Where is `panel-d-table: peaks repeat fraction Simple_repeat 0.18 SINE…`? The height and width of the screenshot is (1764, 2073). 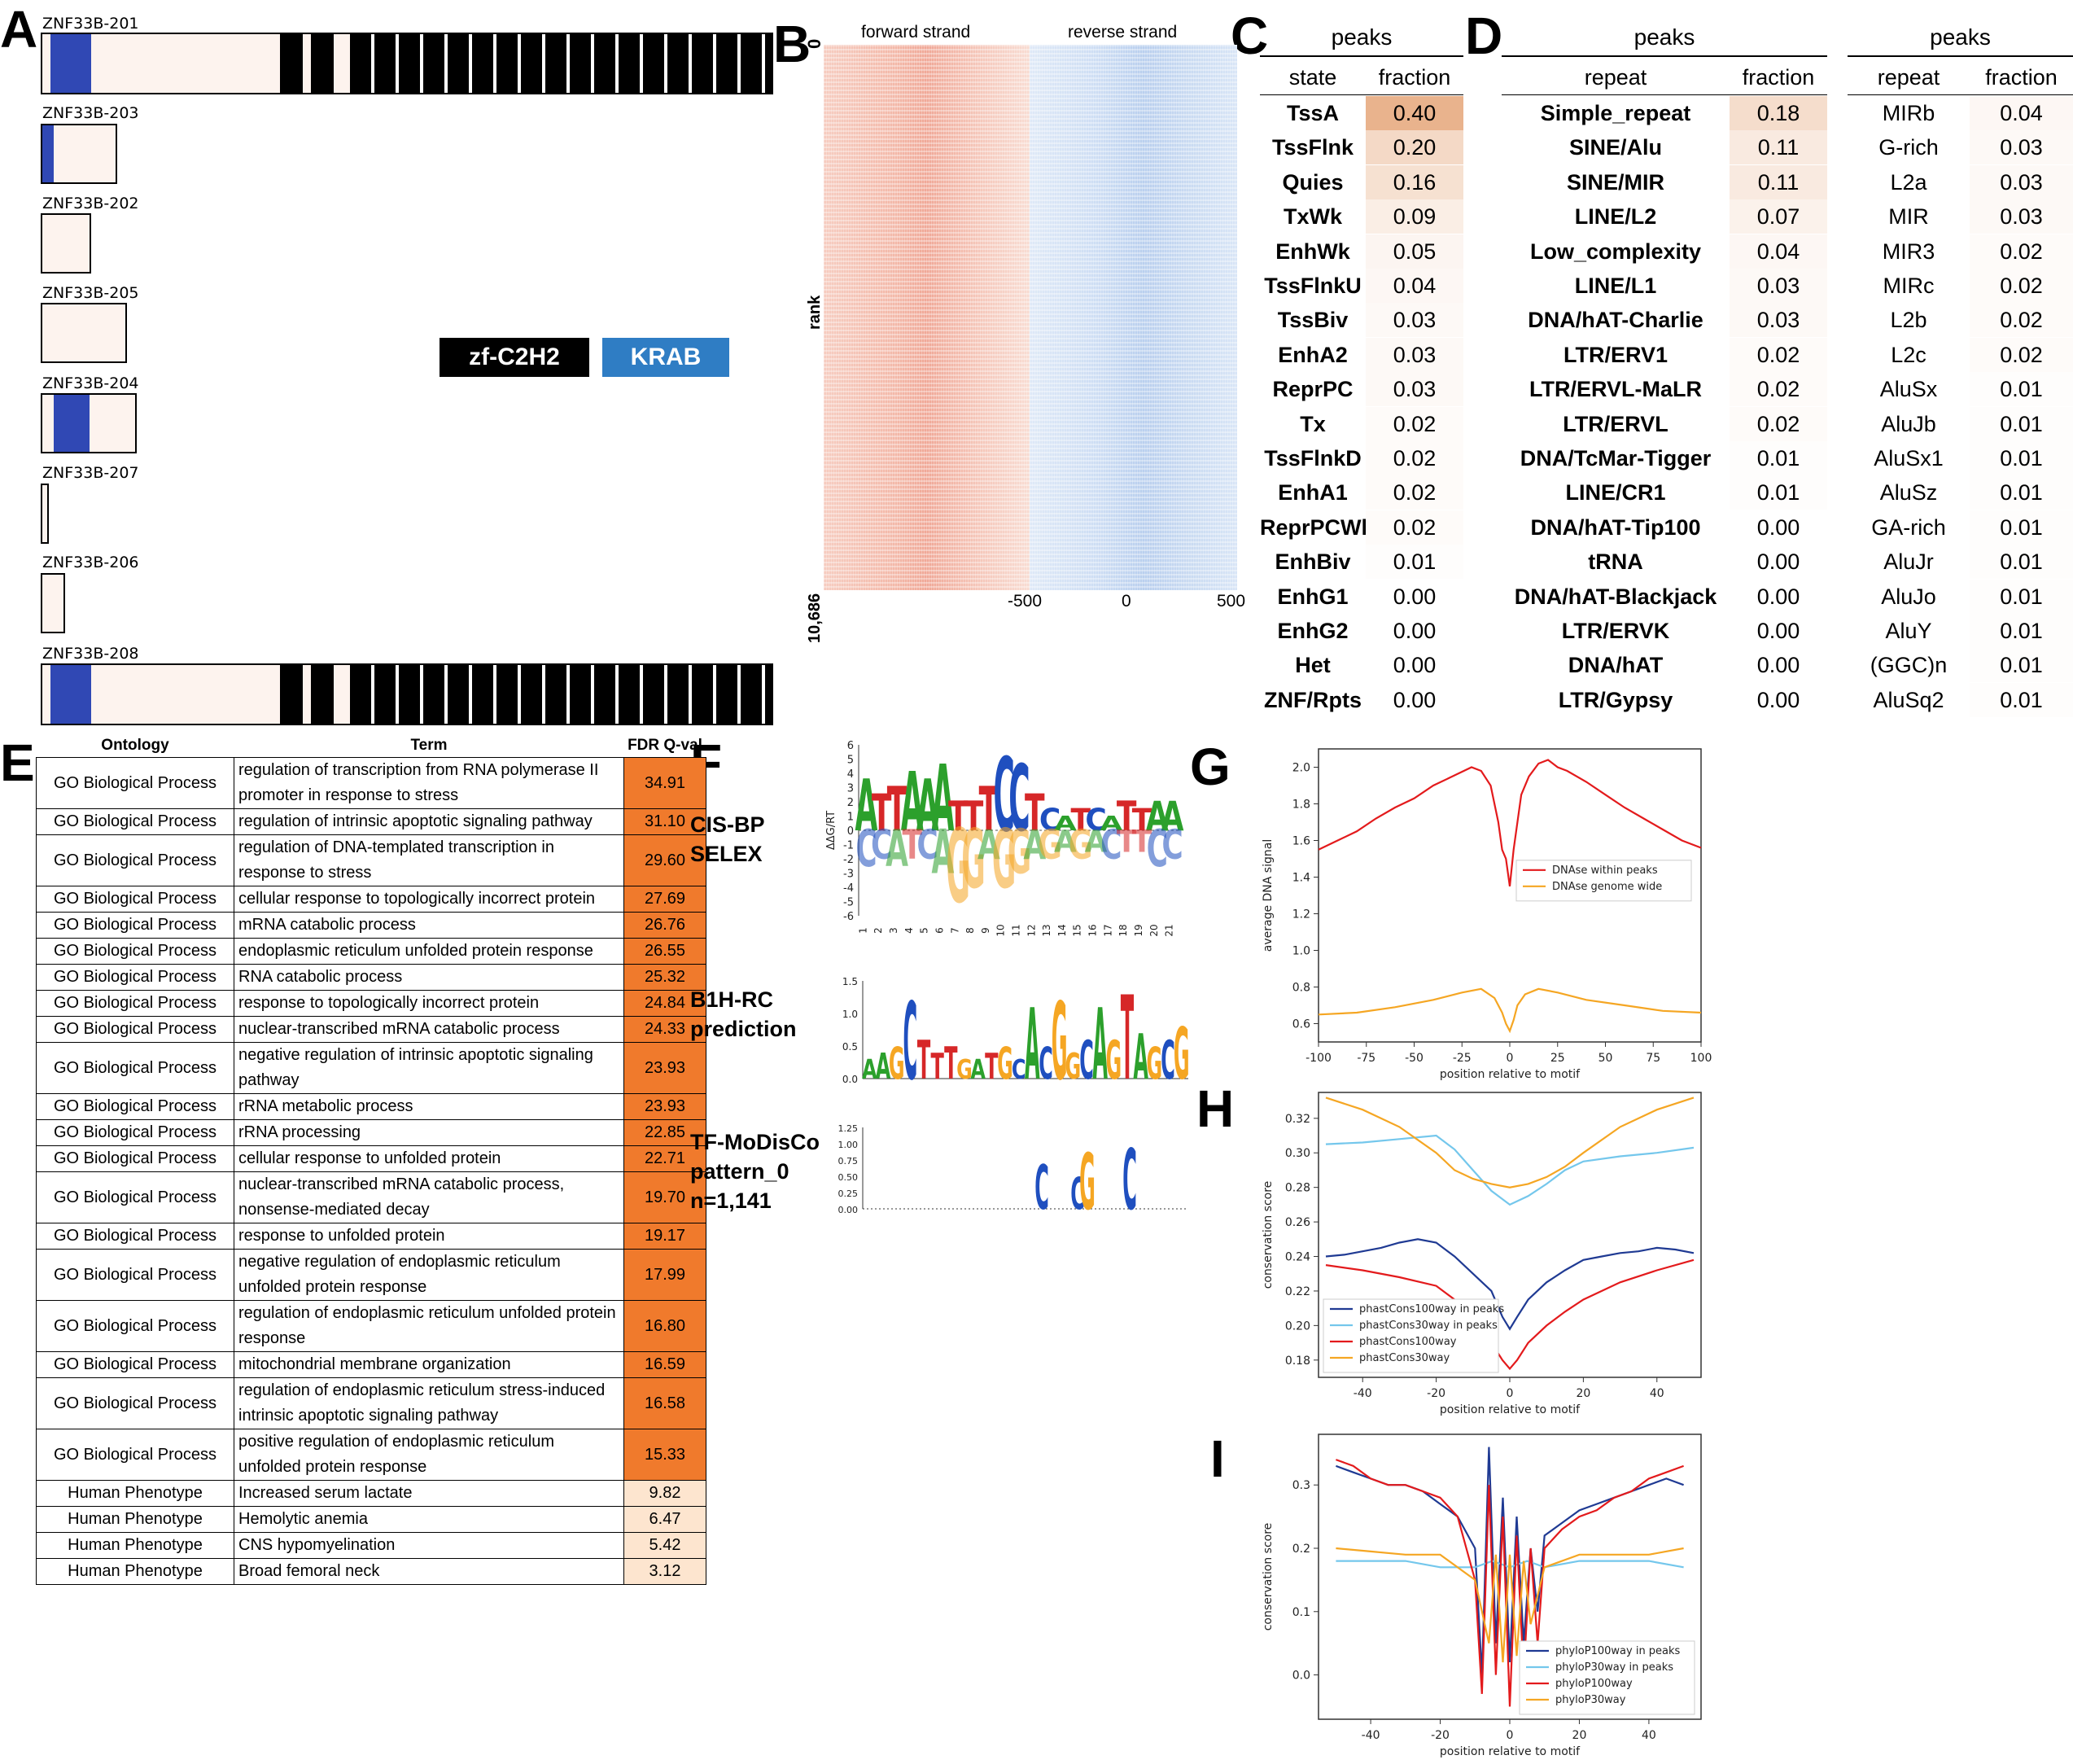
panel-d-table: peaks repeat fraction Simple_repeat 0.18 SINE… is located at coordinates (1664, 374).